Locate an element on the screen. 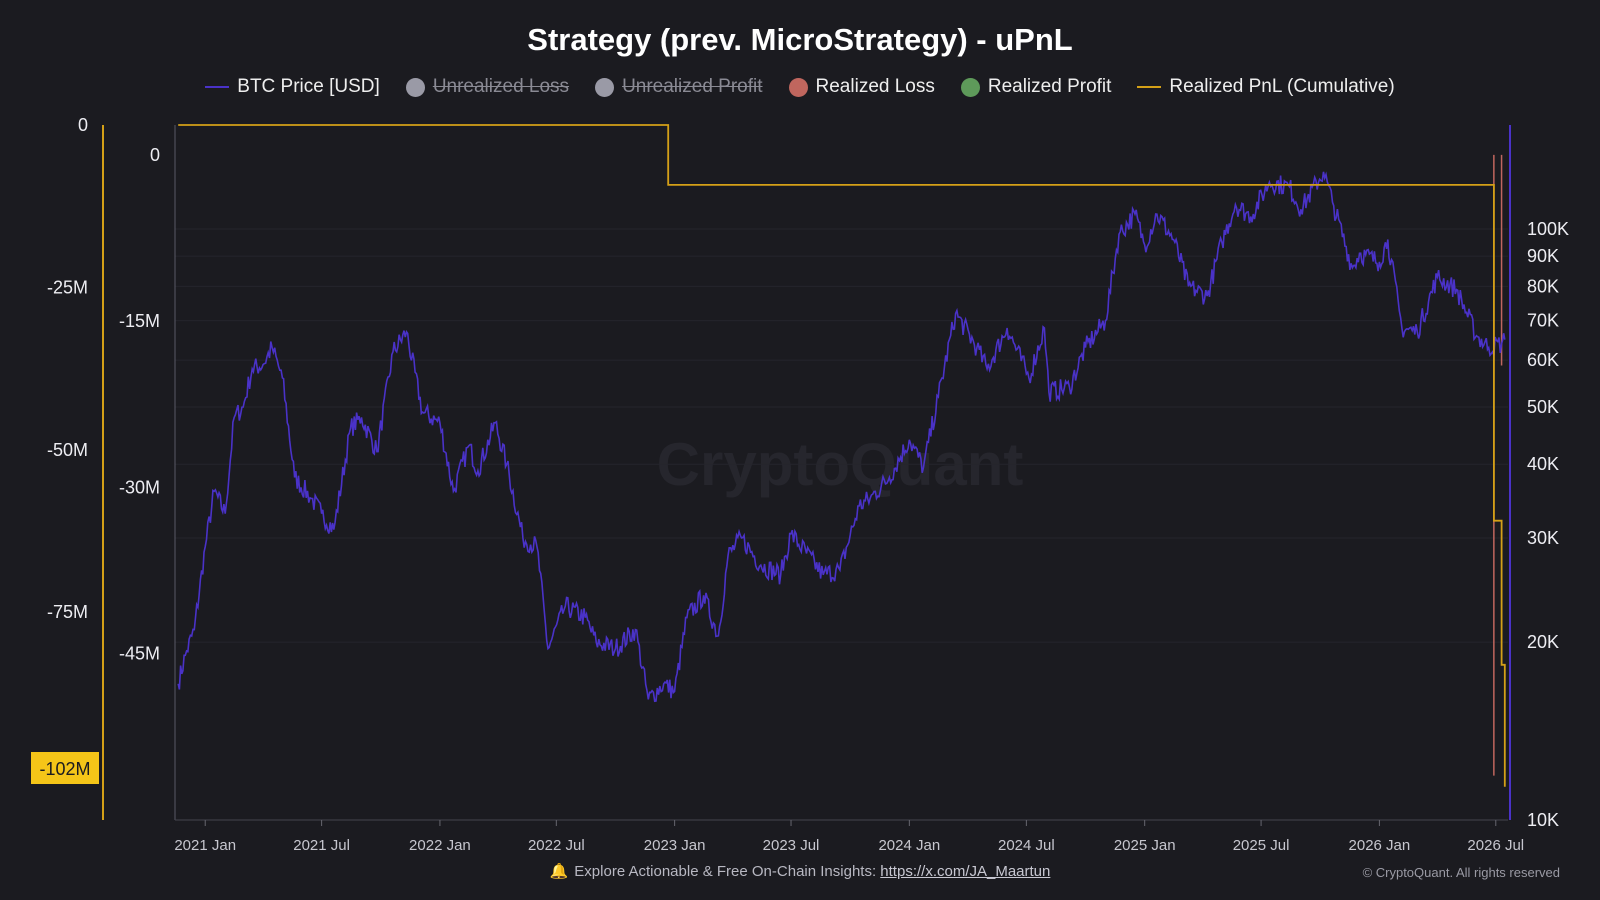  legend-label: Realized Profit is located at coordinates (1049, 86).